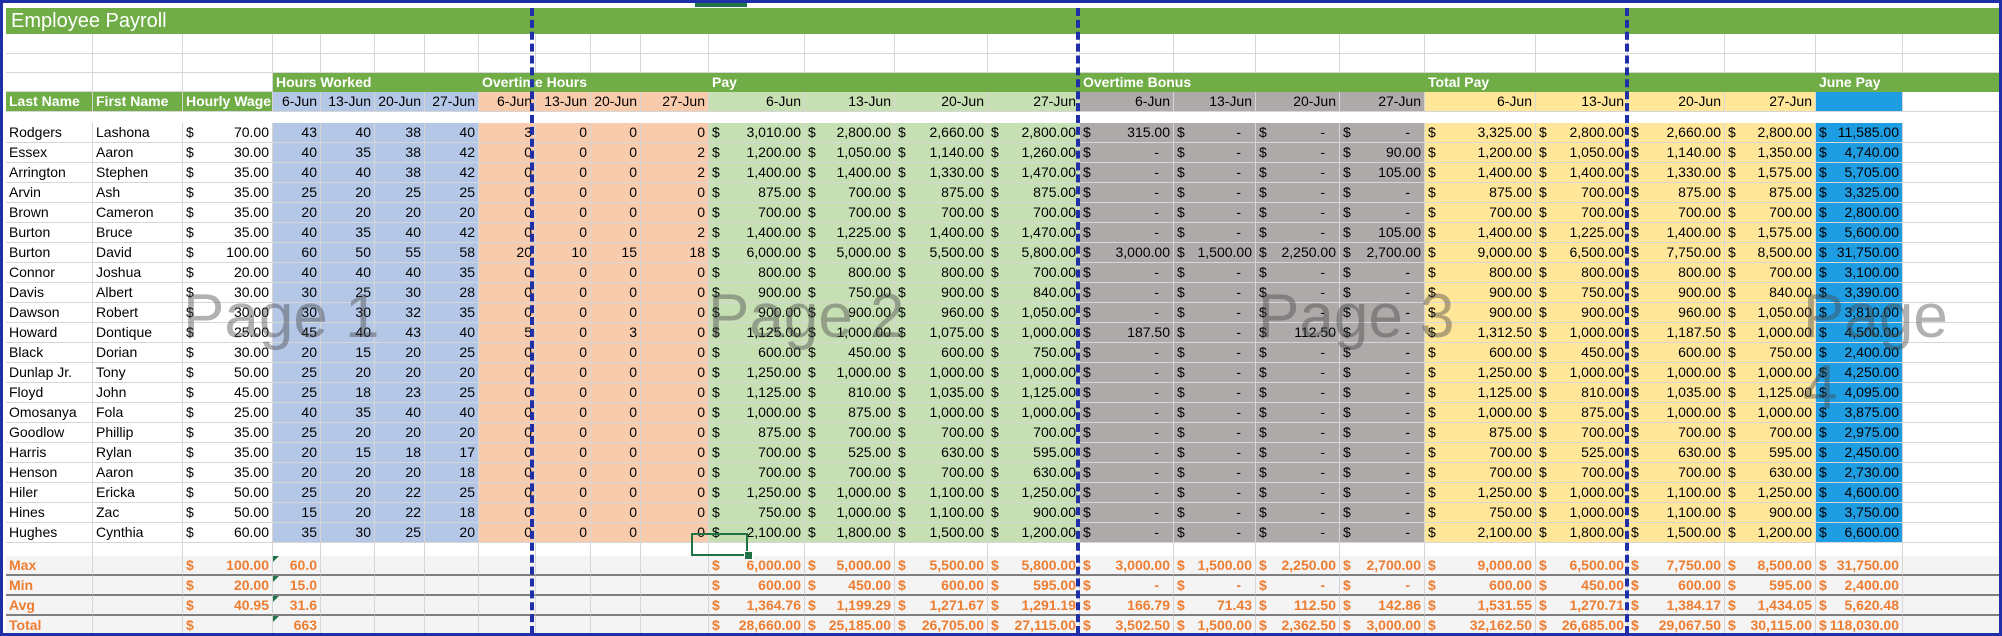  I want to click on cell-stat-pay: $6,000.00, so click(757, 566).